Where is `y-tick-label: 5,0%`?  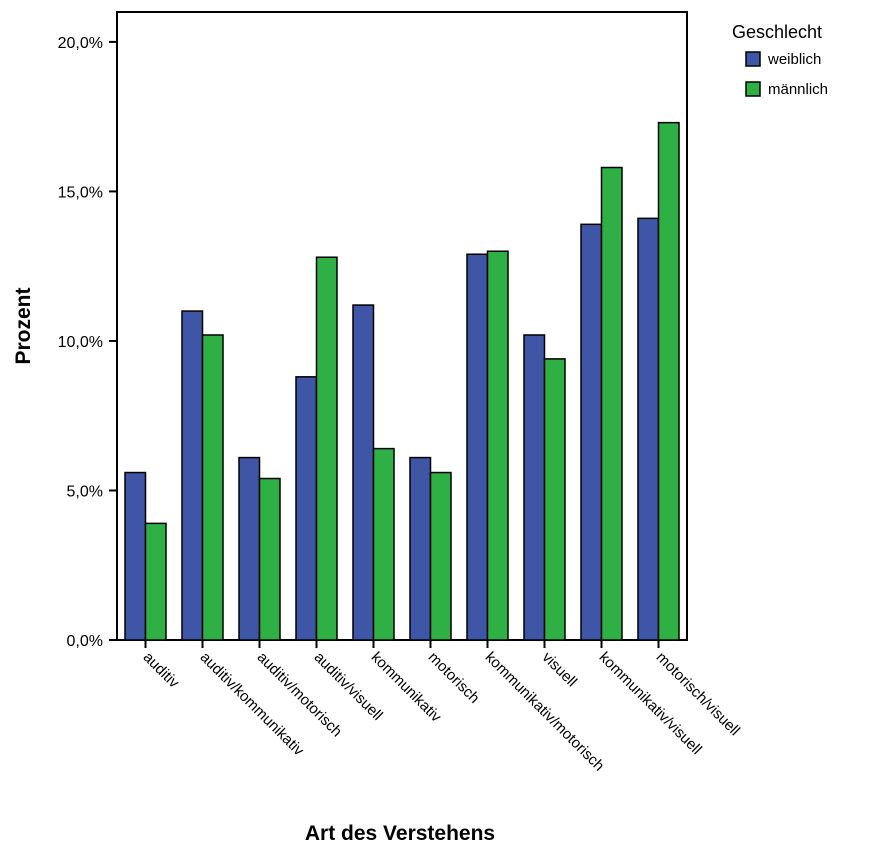
y-tick-label: 5,0% is located at coordinates (85, 491).